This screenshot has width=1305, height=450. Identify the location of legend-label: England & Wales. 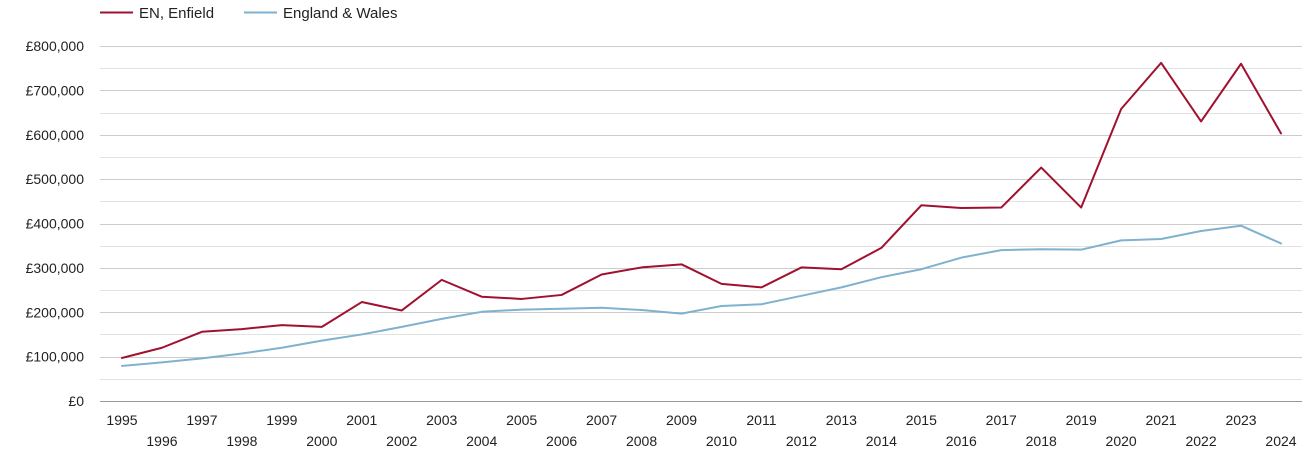
(340, 13).